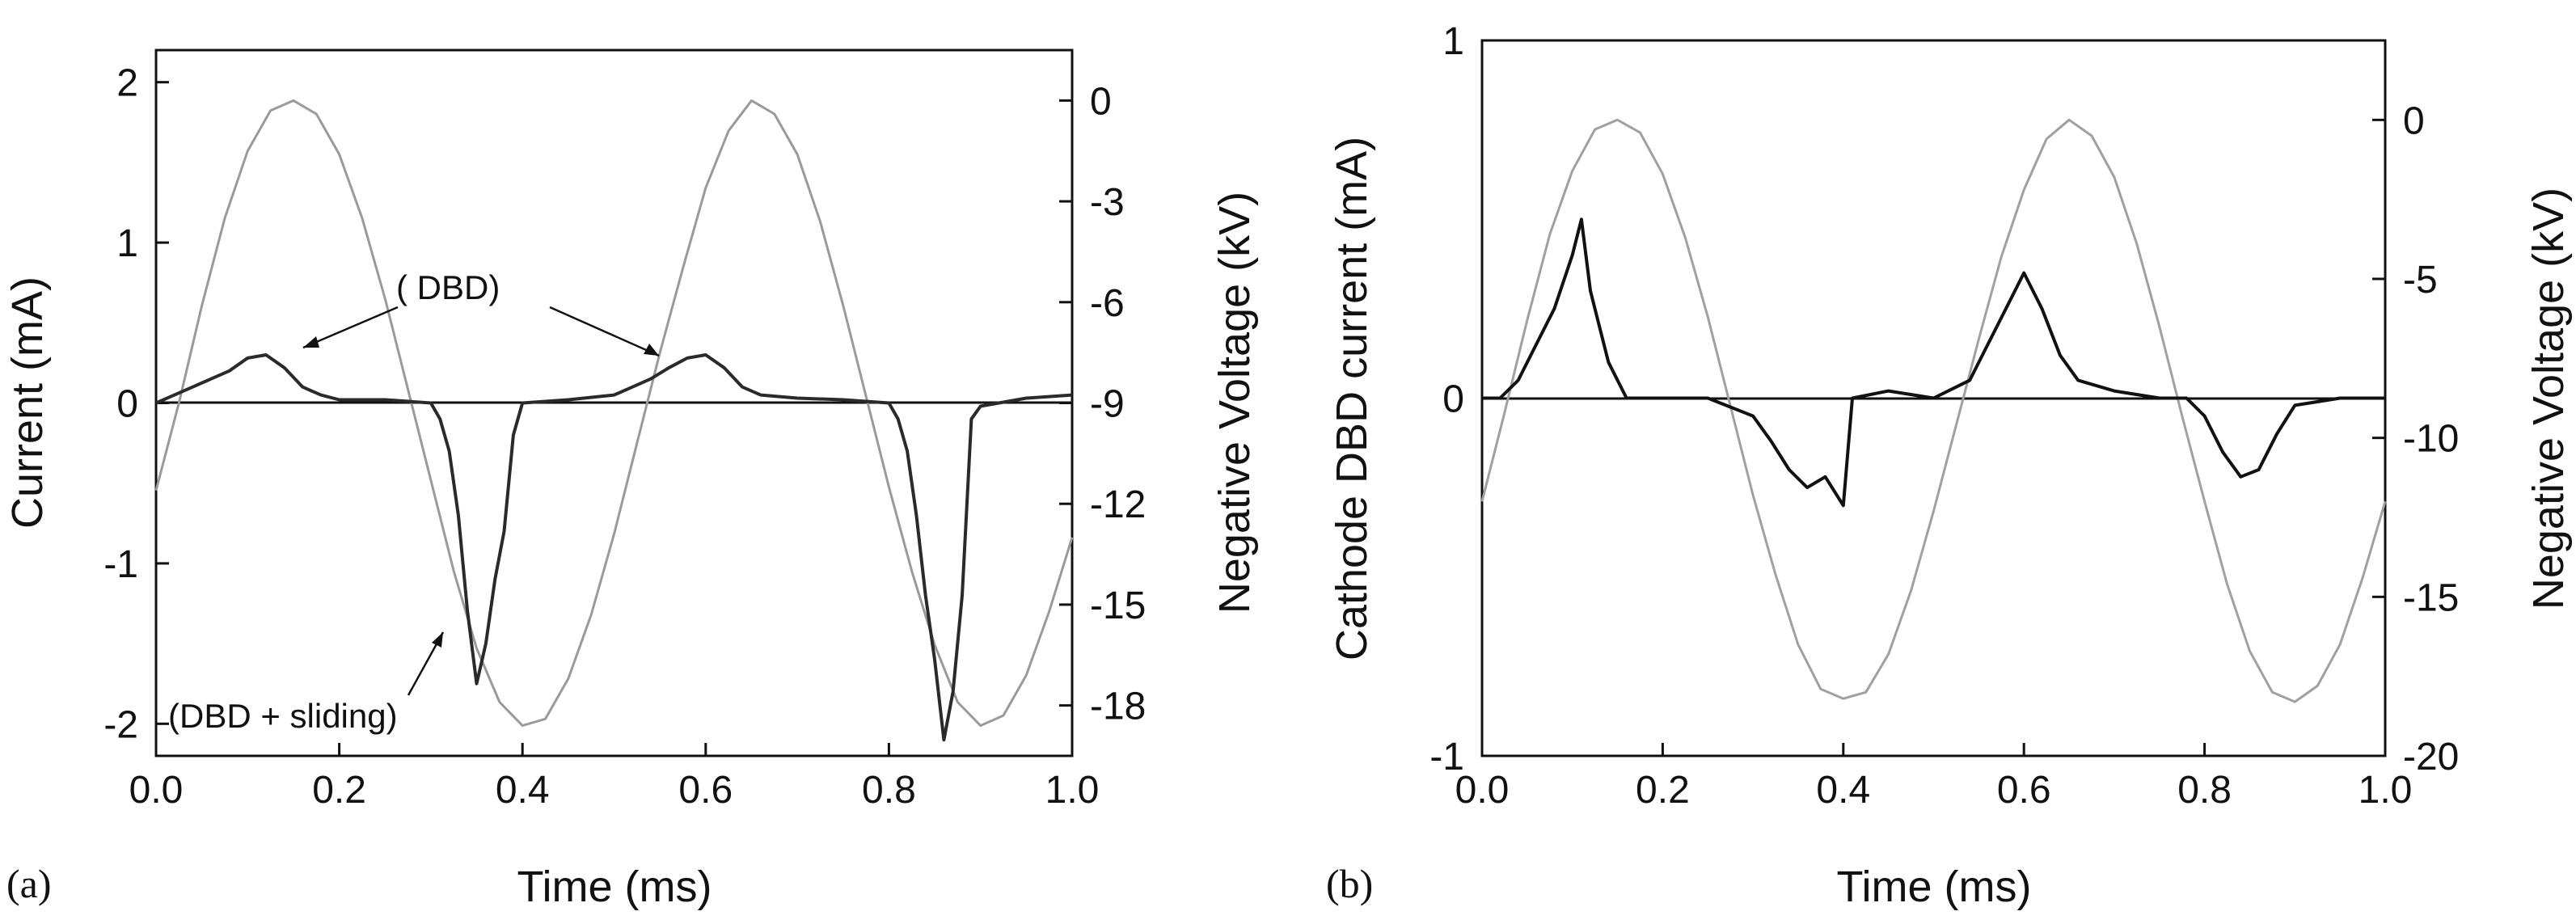  I want to click on y2-tick-label: -6, so click(1107, 304).